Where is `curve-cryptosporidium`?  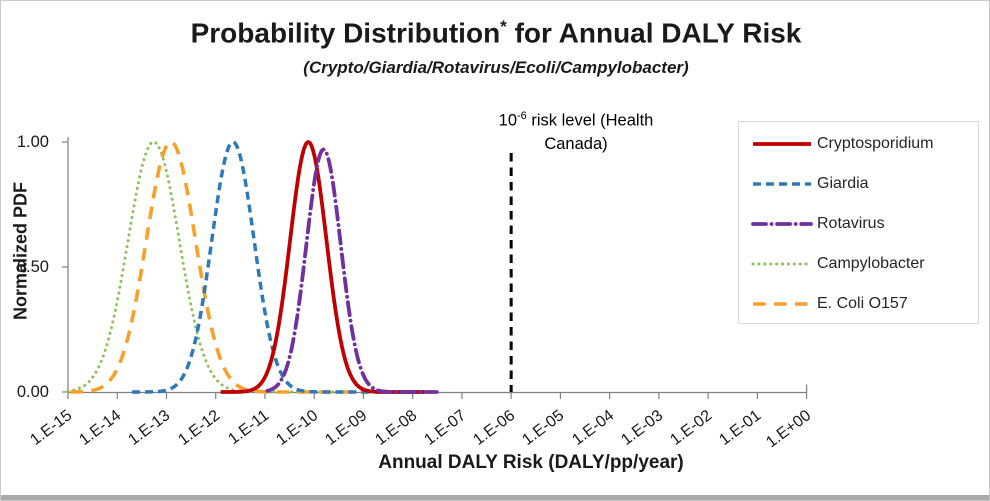
curve-cryptosporidium is located at coordinates (322, 267).